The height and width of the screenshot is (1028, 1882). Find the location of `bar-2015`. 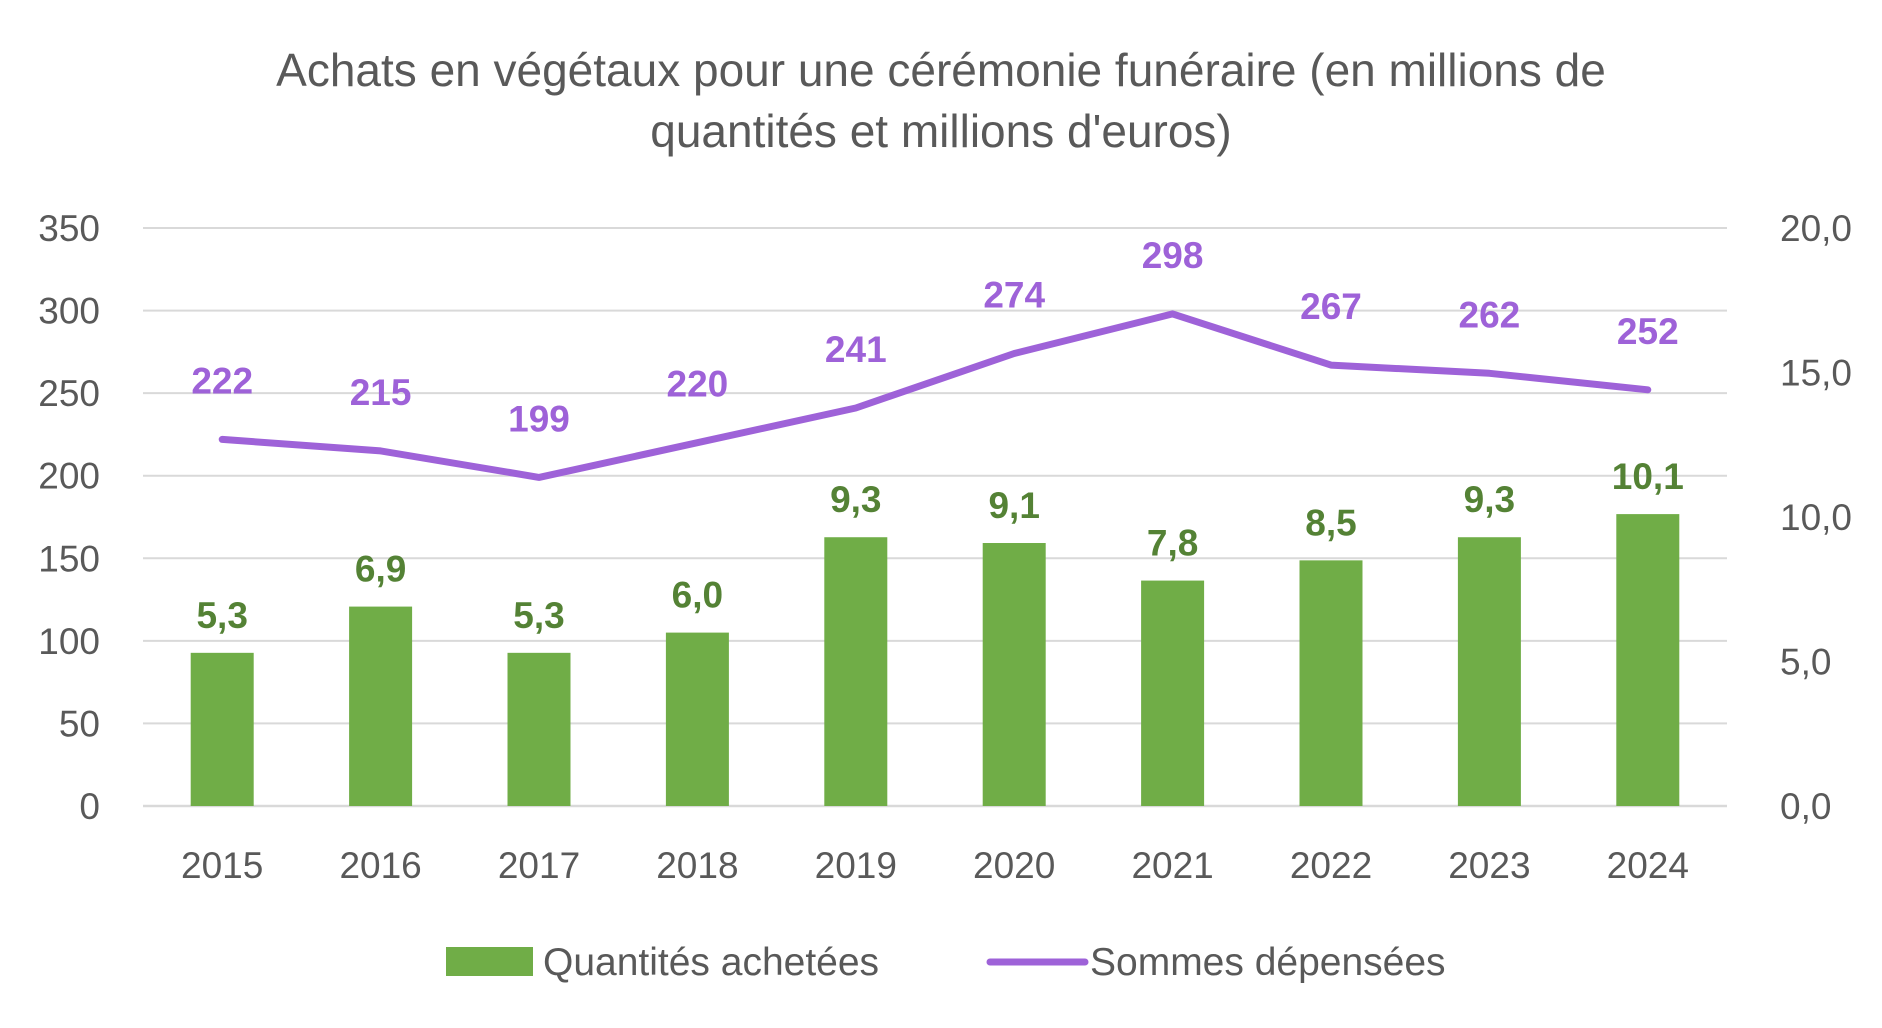

bar-2015 is located at coordinates (222, 729).